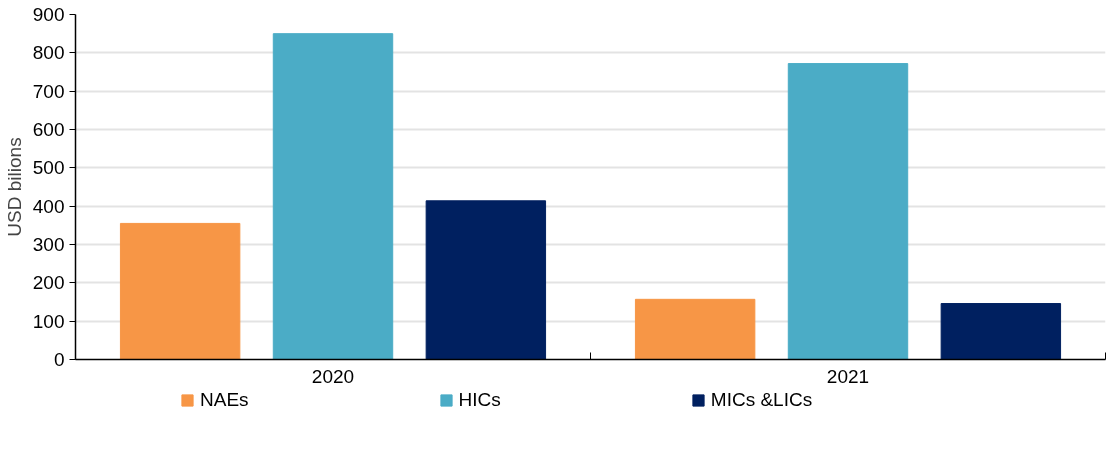  What do you see at coordinates (333, 376) in the screenshot?
I see `x-tick-label: 2020` at bounding box center [333, 376].